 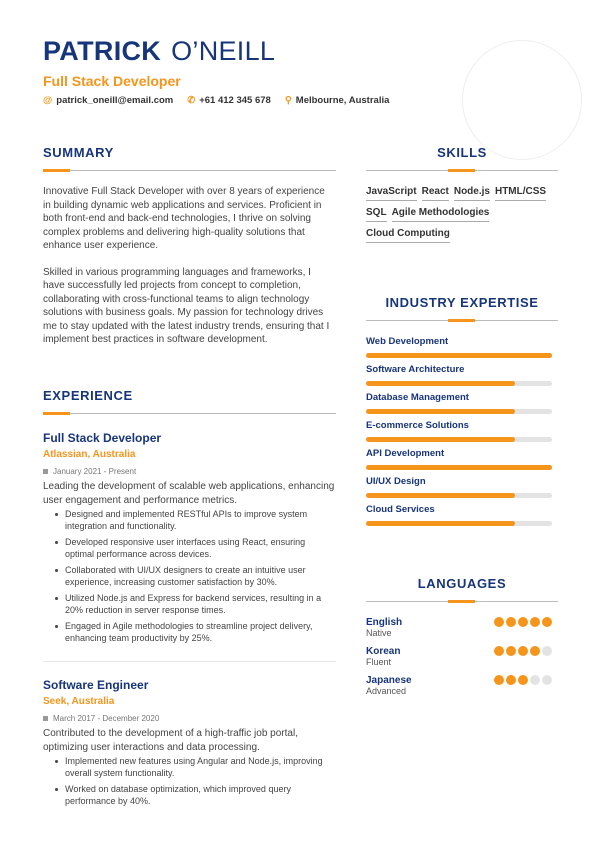 What do you see at coordinates (462, 302) in the screenshot?
I see `expertise-heading: INDUSTRY EXPERTISE` at bounding box center [462, 302].